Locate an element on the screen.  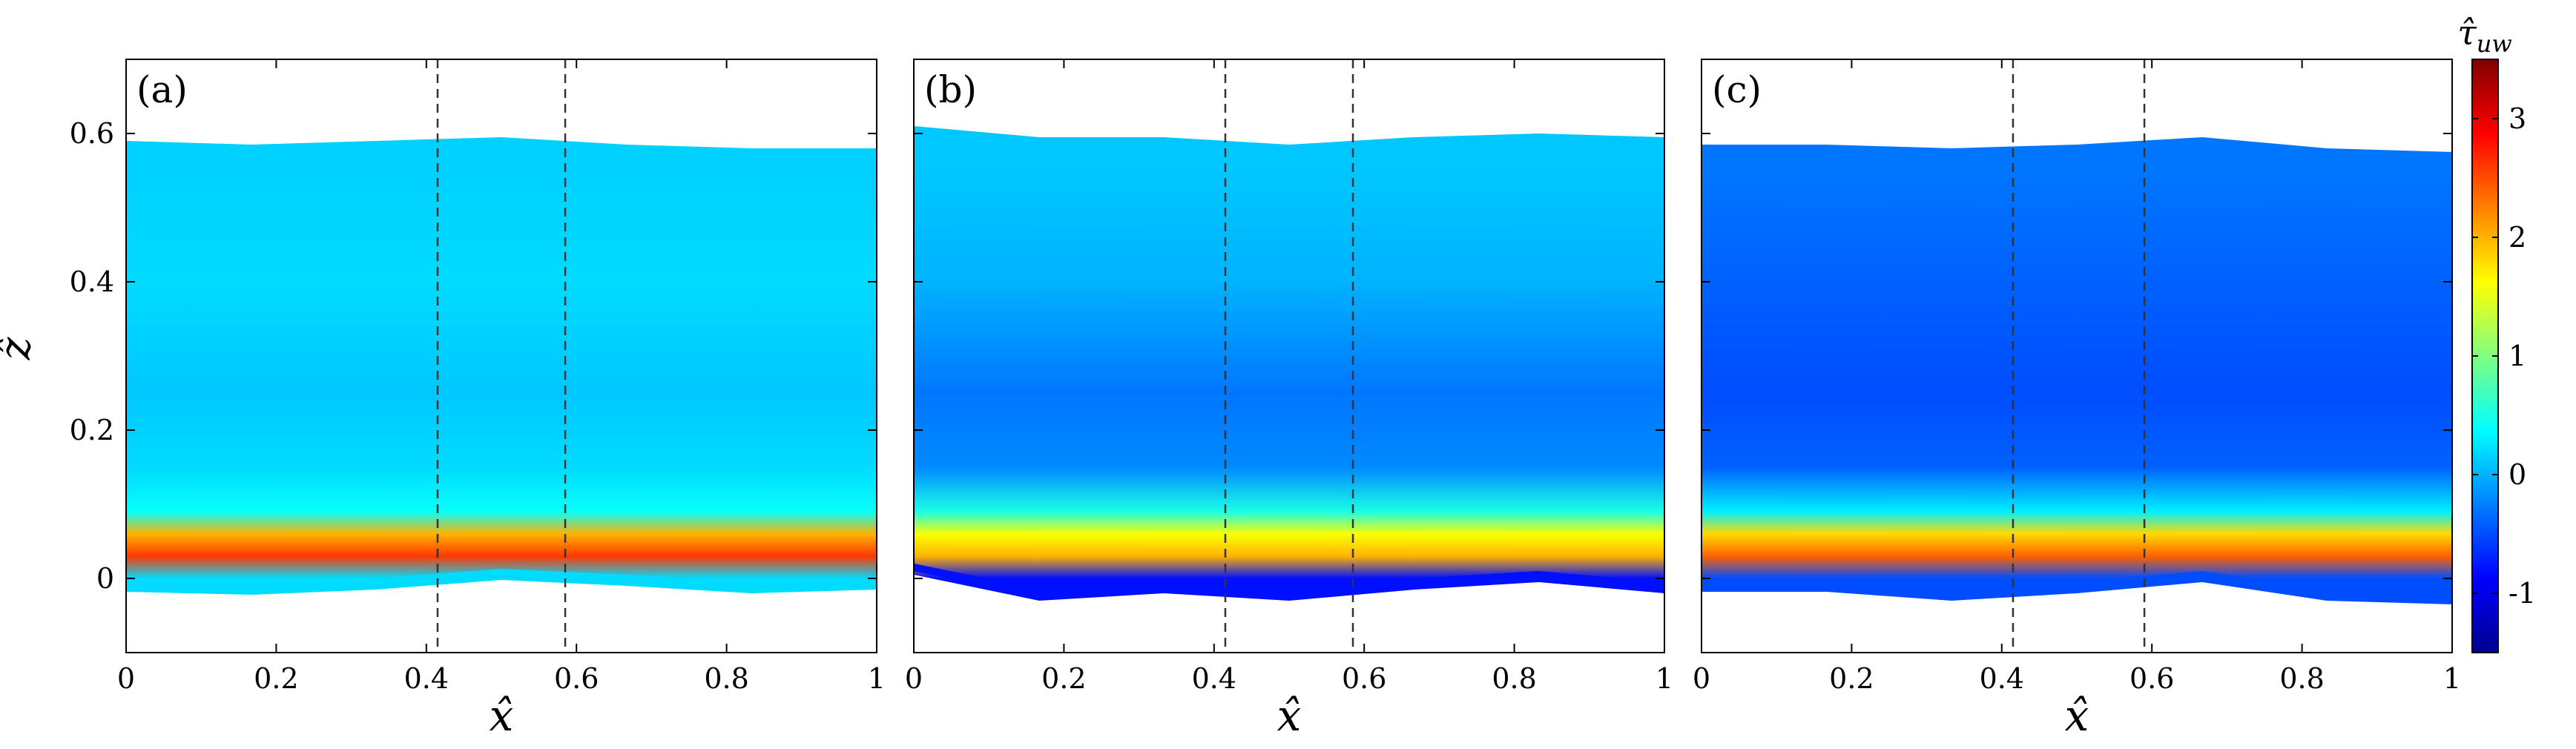
colorbar-ticks: -1 0 1 2 3 is located at coordinates (2504, 356).